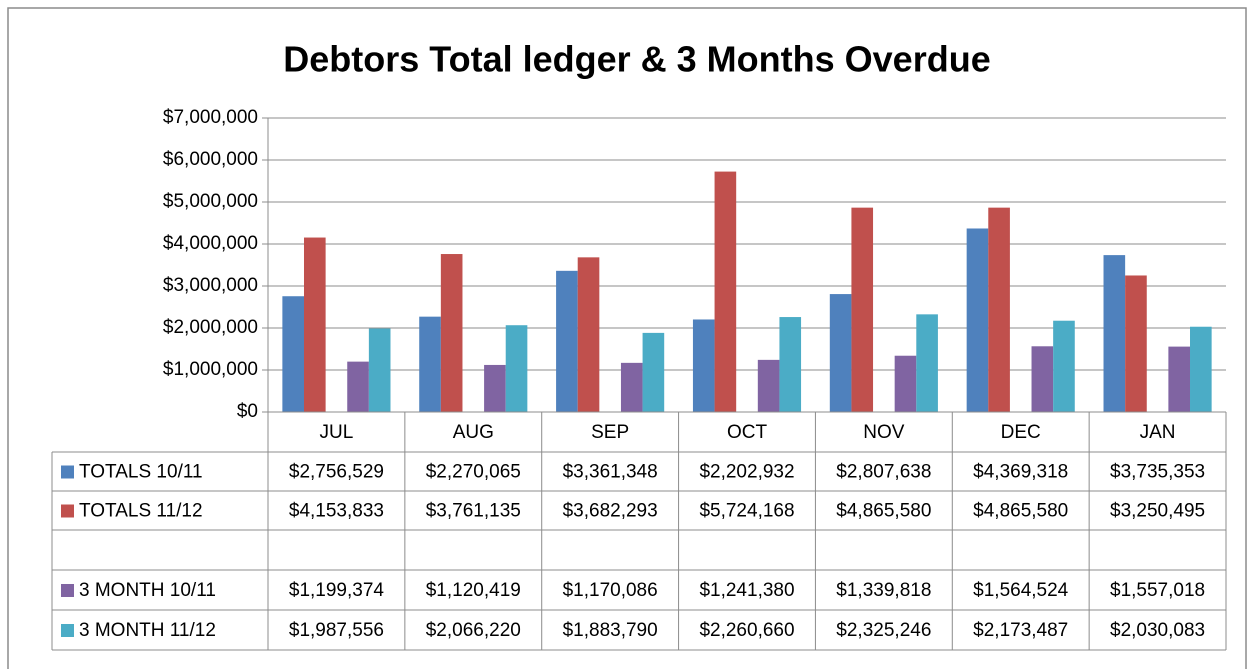  I want to click on x-tick-label: AUG, so click(473, 432).